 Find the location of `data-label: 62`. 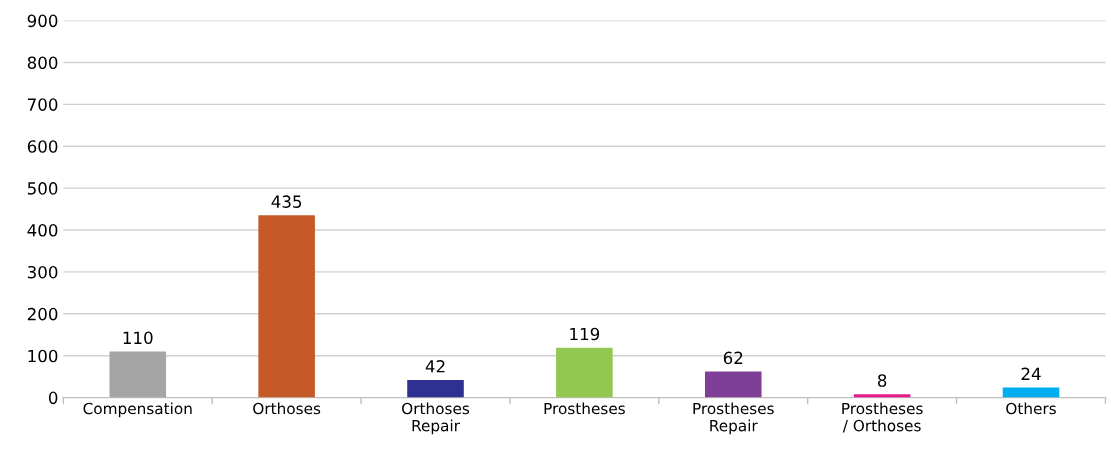

data-label: 62 is located at coordinates (733, 358).